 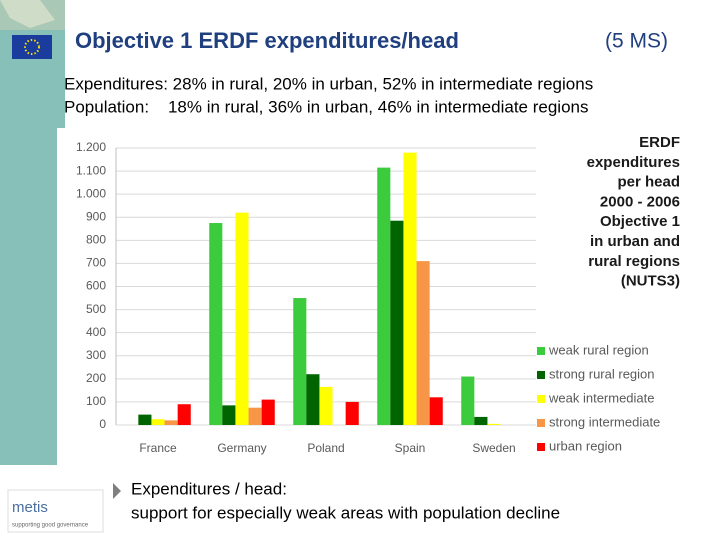 I want to click on annotation: (NUTS3), so click(x=650, y=281).